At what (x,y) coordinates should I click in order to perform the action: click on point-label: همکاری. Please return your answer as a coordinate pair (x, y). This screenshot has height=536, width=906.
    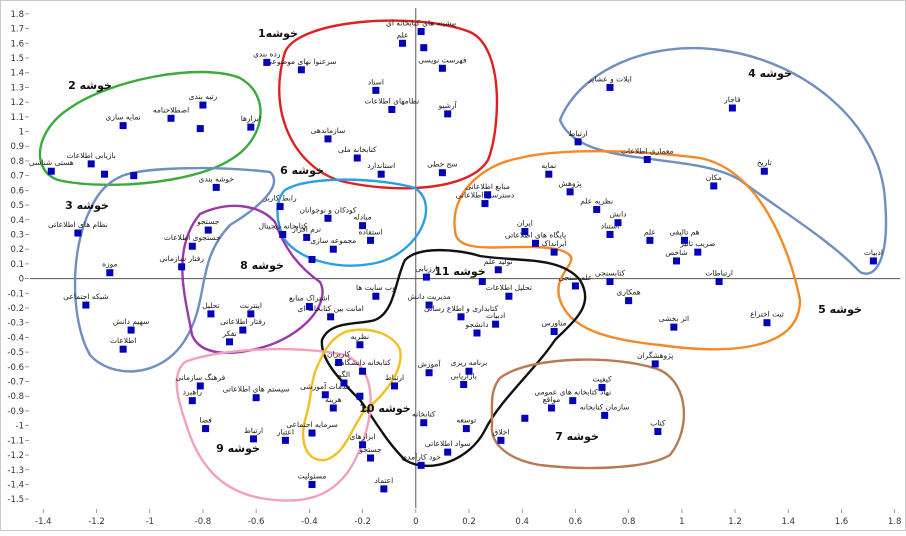
    Looking at the image, I should click on (629, 292).